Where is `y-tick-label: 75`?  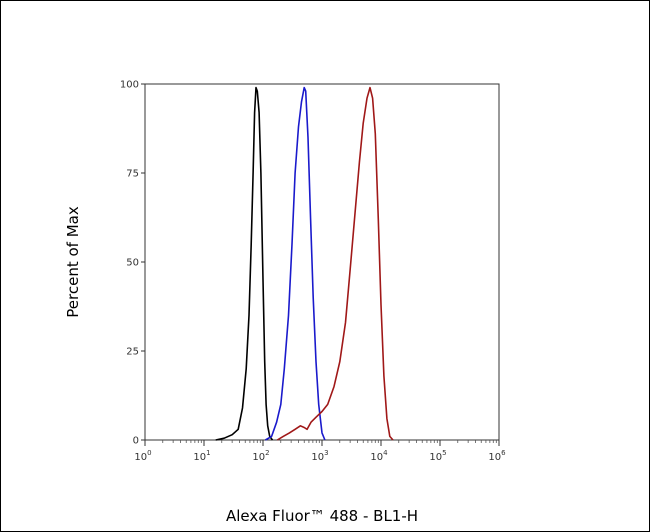
y-tick-label: 75 is located at coordinates (132, 174).